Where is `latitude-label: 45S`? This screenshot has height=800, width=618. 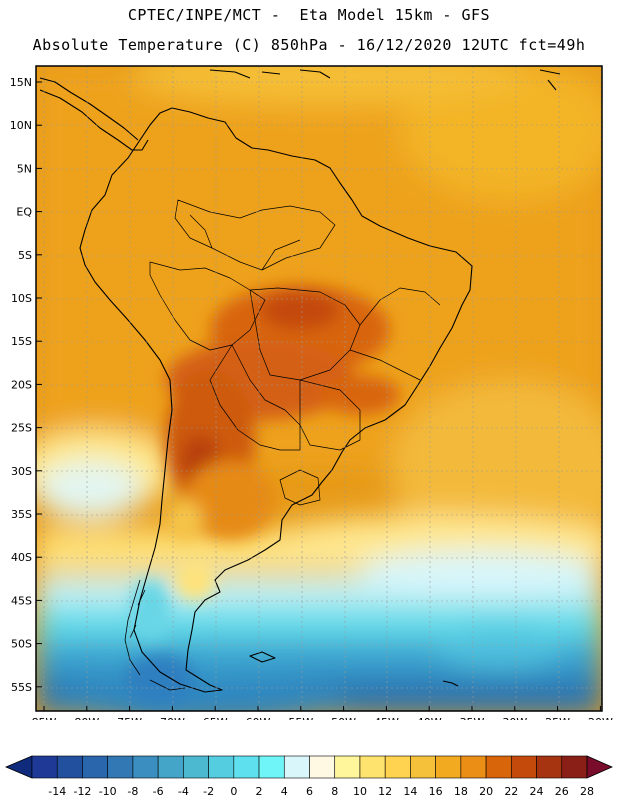
latitude-label: 45S is located at coordinates (21, 600).